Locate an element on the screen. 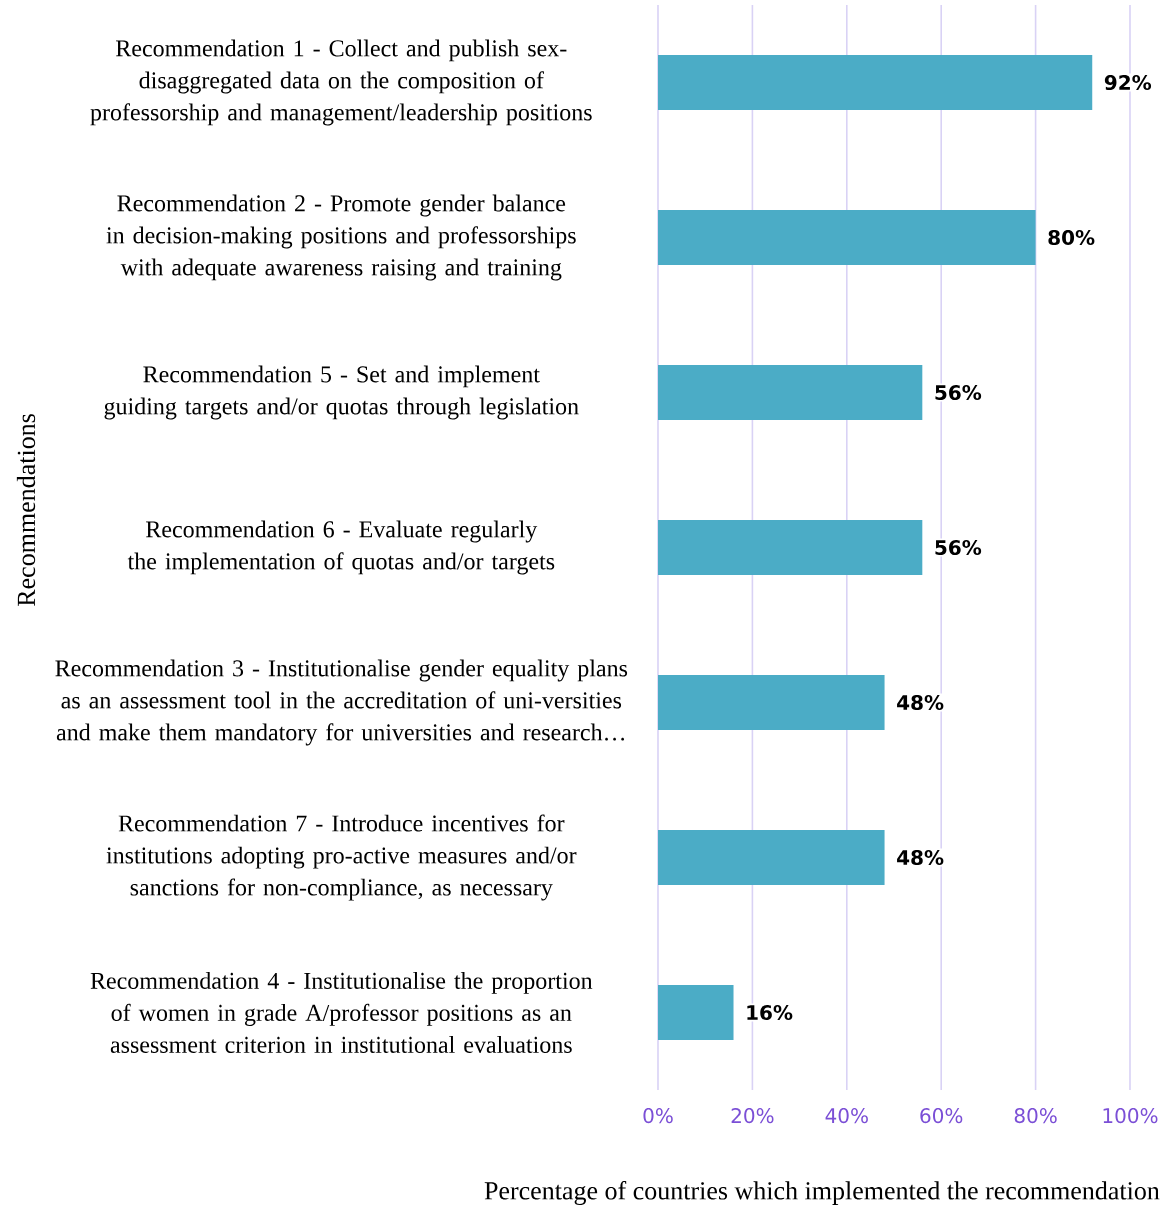  y-tick-label: Recommendation 2 - Promote gender balance in decision-making positions and professorships with adequate awareness raising and training is located at coordinates (341, 237).